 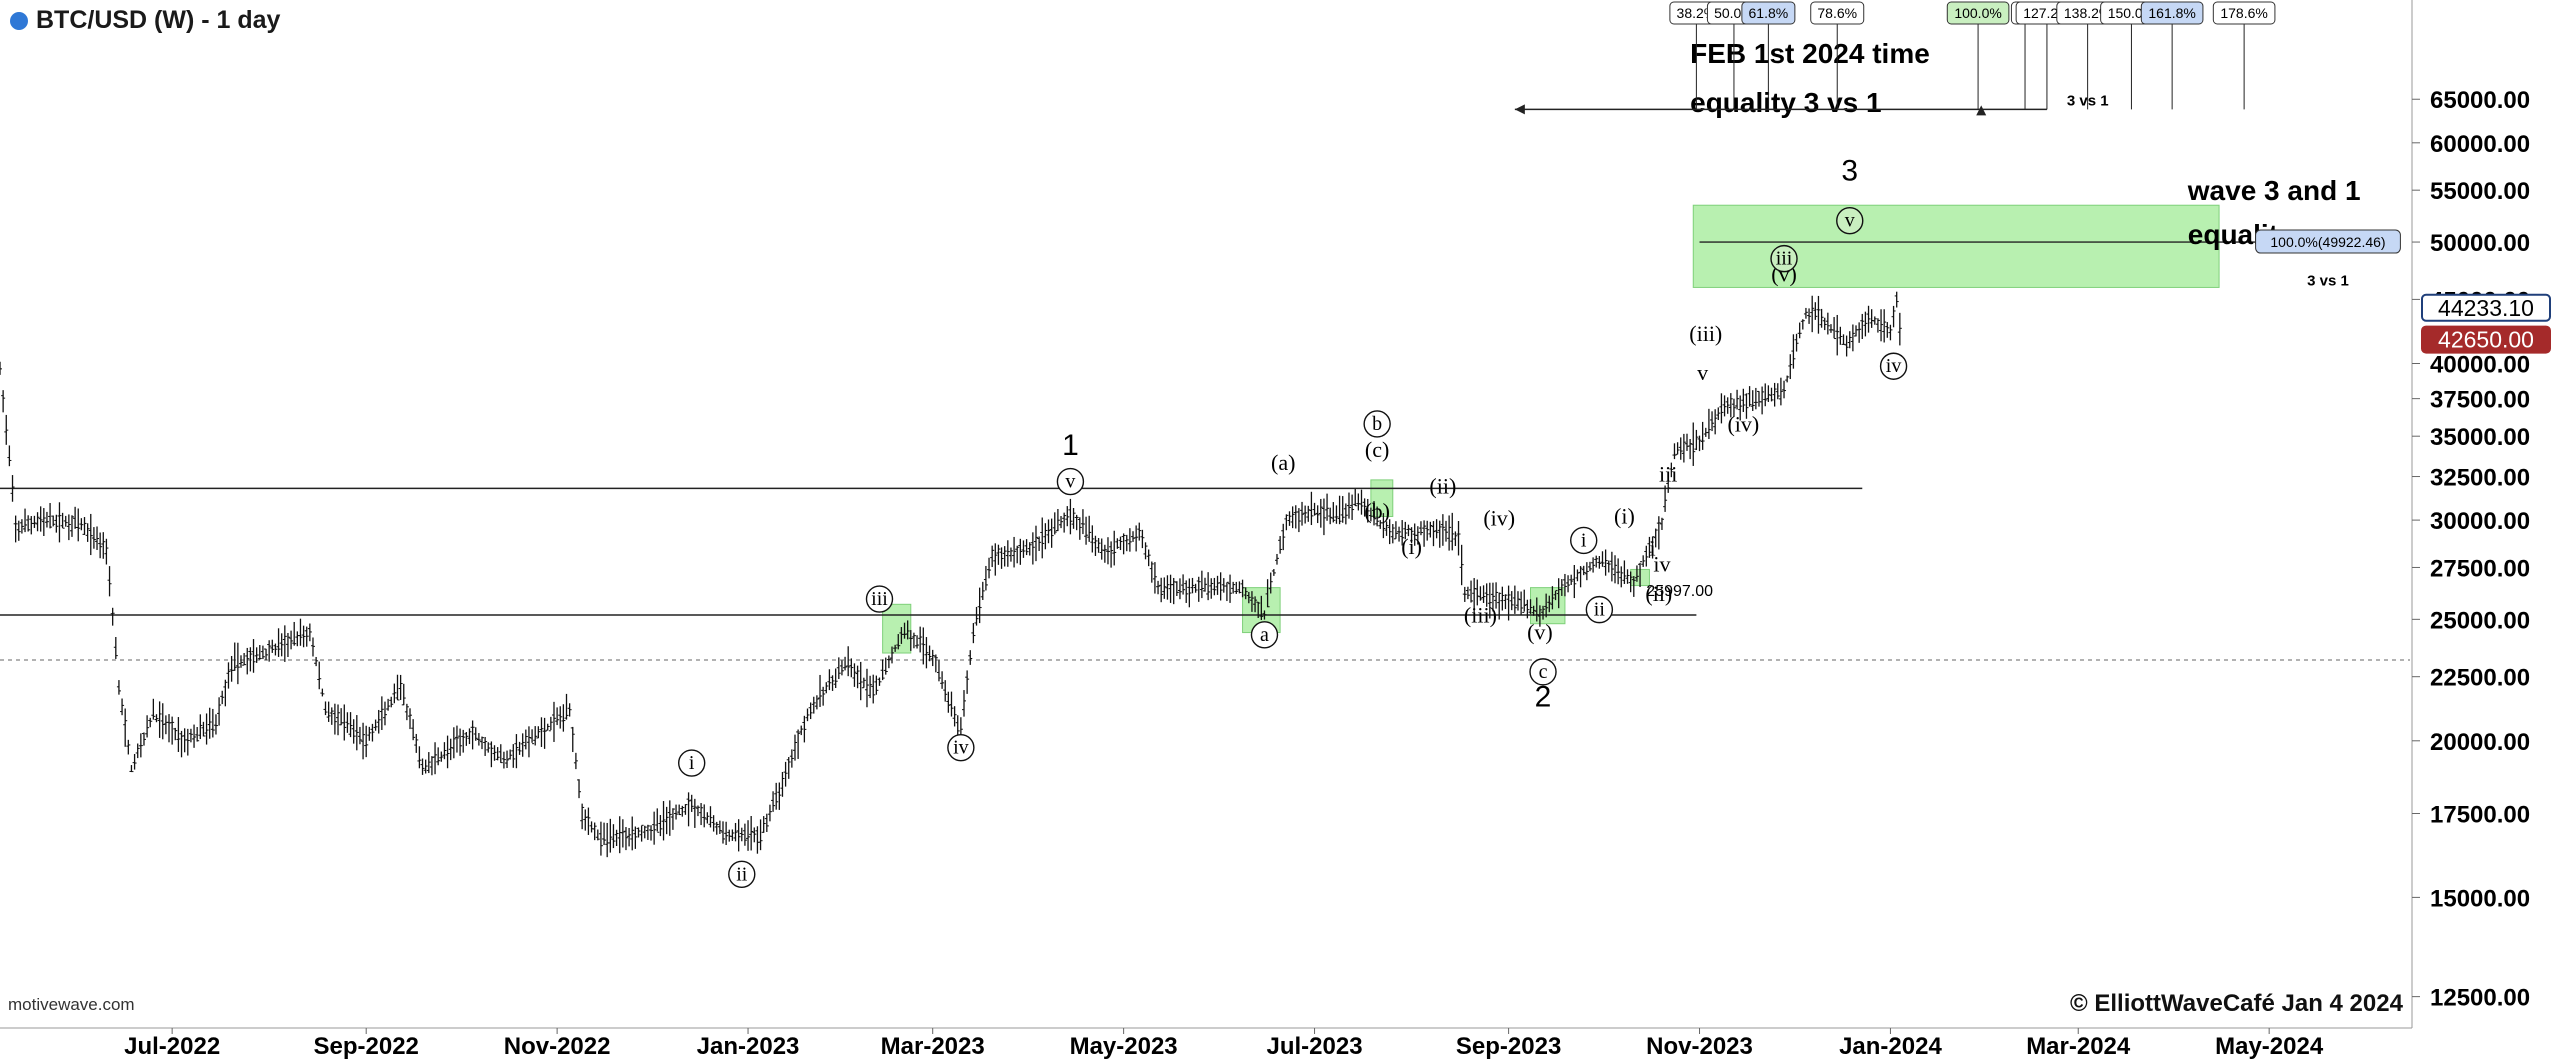 I want to click on wave-circle-icon, so click(x=879, y=599).